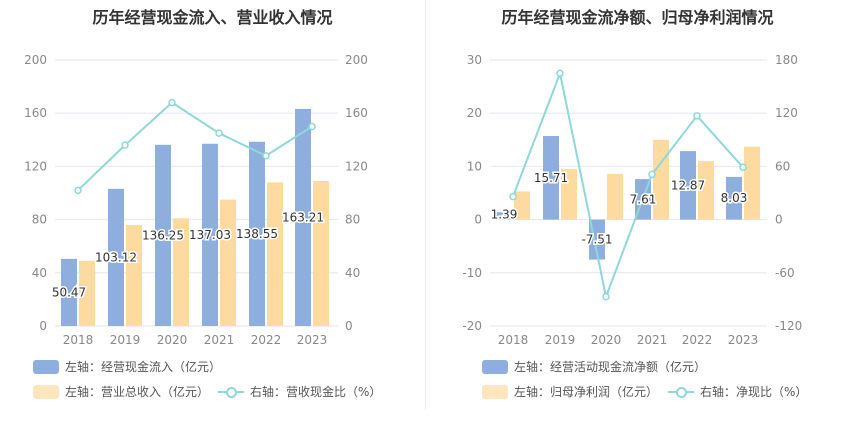 This screenshot has height=437, width=850. What do you see at coordinates (35, 113) in the screenshot?
I see `y-axis-left-tick-label: 160` at bounding box center [35, 113].